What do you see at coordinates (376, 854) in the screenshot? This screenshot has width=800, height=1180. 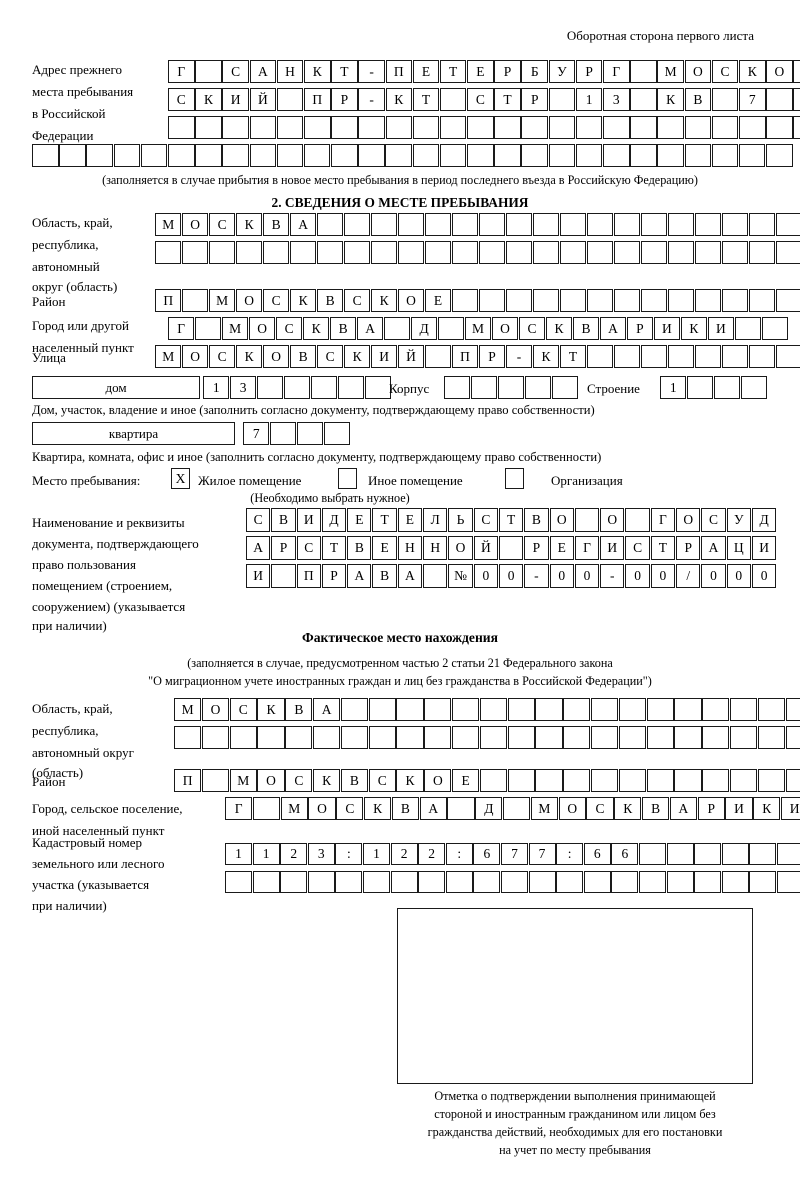 I see `char-cell: 1` at bounding box center [376, 854].